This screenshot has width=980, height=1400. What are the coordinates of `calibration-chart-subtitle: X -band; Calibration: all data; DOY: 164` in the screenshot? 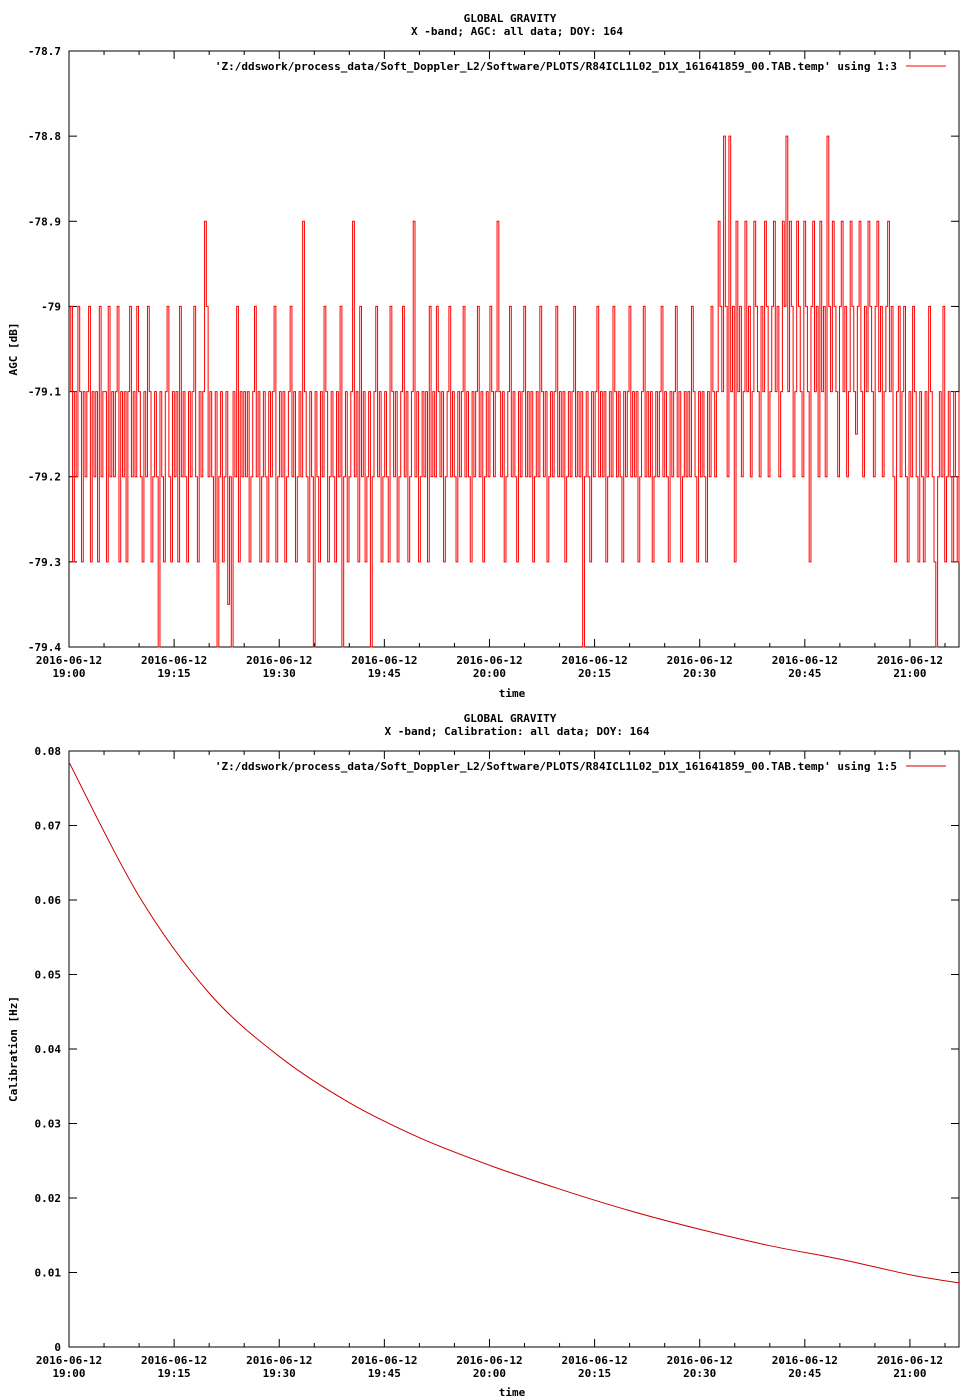 It's located at (517, 731).